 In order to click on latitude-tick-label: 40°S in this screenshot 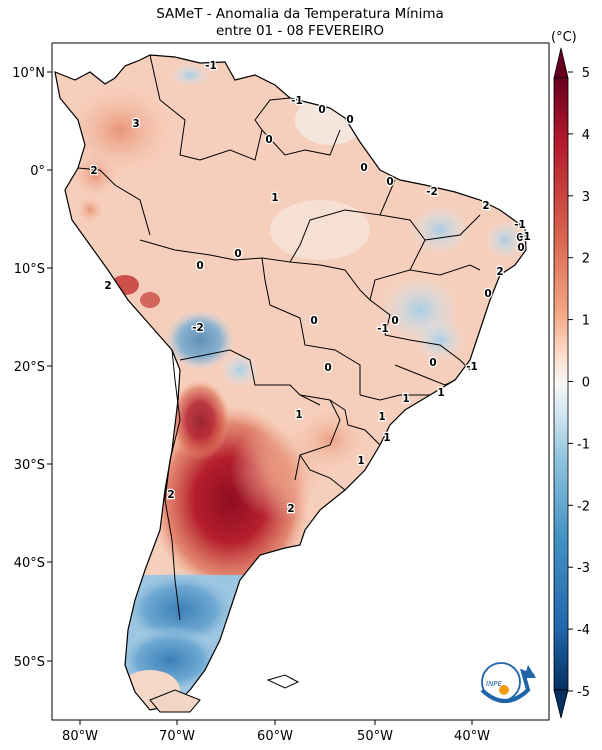, I will do `click(29, 563)`.